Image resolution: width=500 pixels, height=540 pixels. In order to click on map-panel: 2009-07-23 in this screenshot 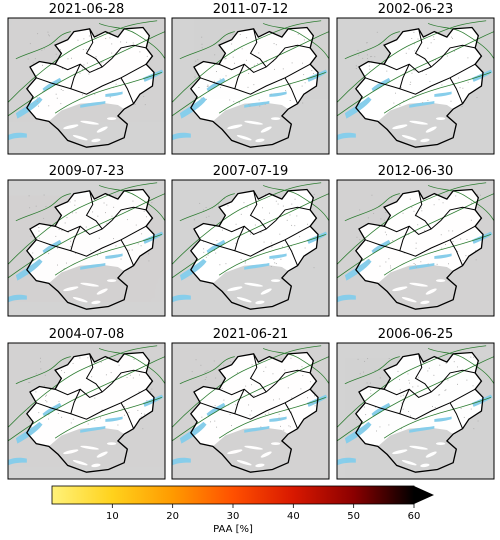, I will do `click(86, 240)`.